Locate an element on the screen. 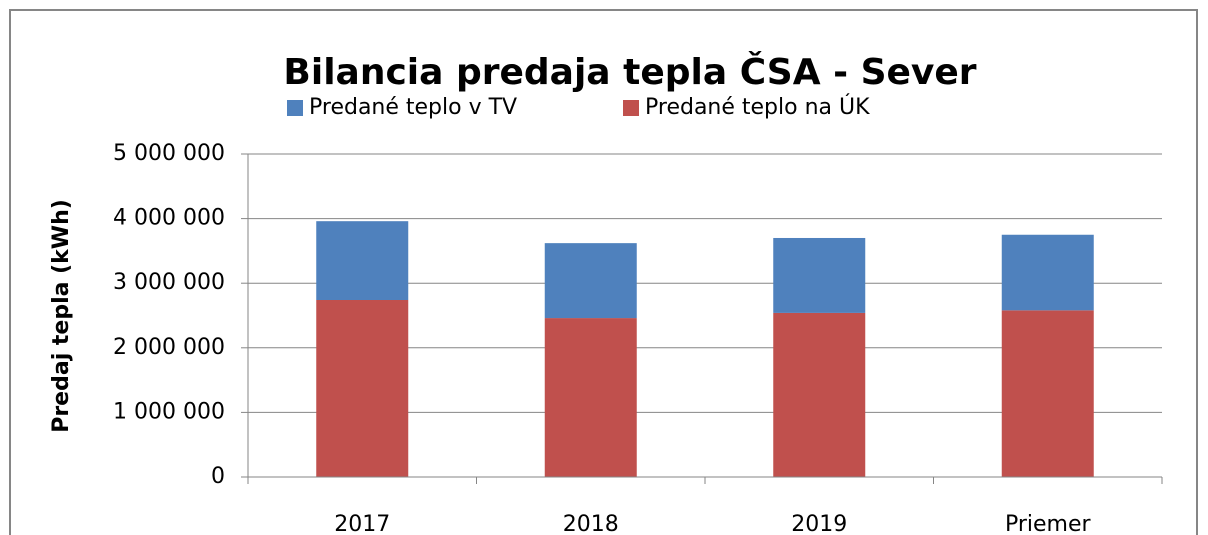  x-tick-label: 2017 is located at coordinates (362, 523).